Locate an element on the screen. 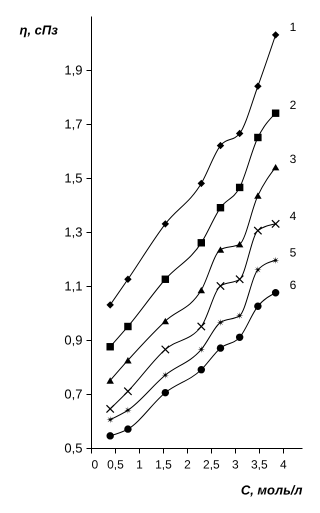 This screenshot has height=513, width=320. x-tick-label: 1 is located at coordinates (140, 465).